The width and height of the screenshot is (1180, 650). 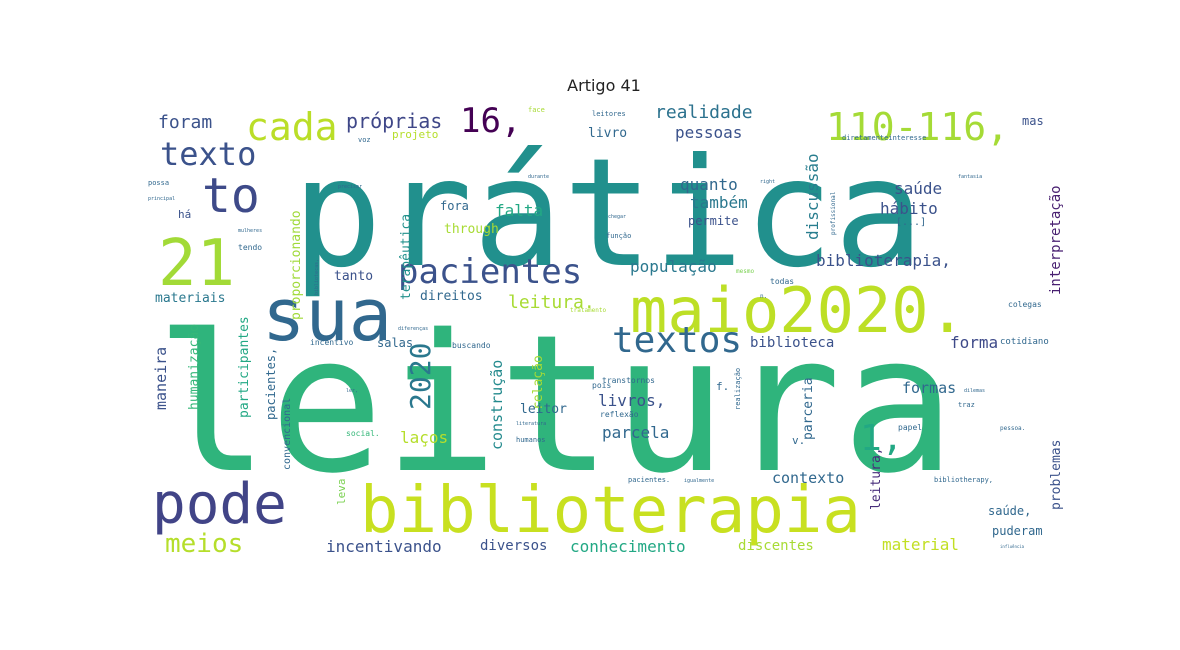 I want to click on word-mark: principal, so click(x=161, y=199).